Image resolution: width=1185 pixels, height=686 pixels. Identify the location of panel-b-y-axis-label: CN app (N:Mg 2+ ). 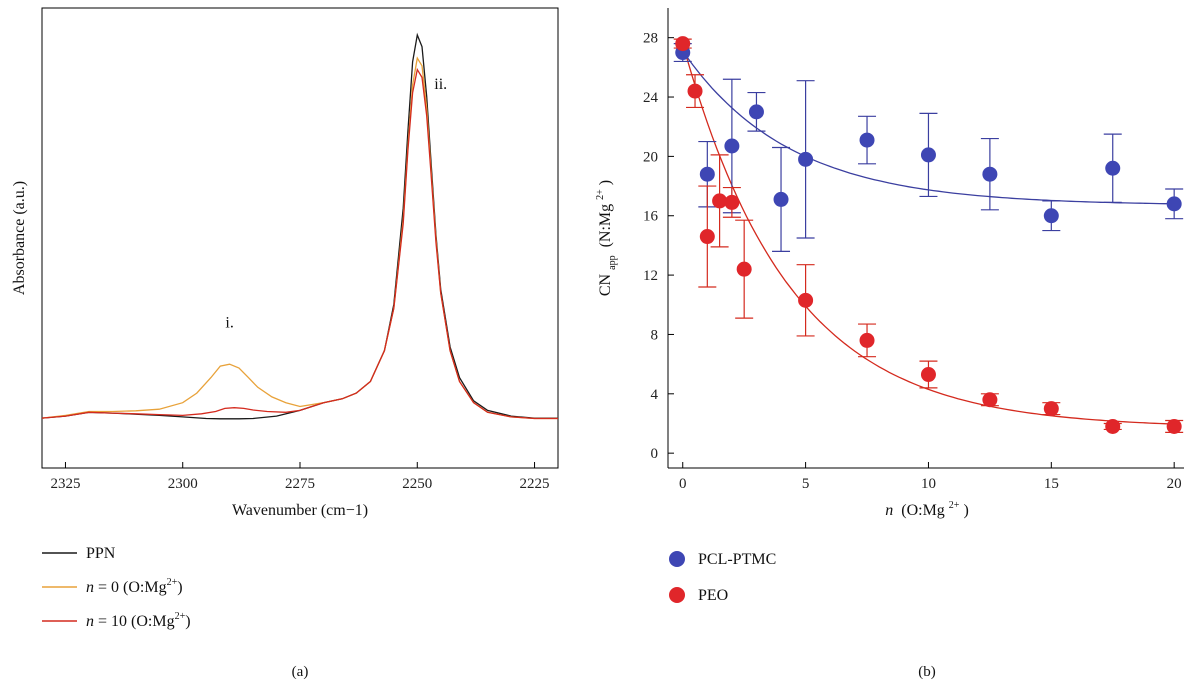
(604, 238).